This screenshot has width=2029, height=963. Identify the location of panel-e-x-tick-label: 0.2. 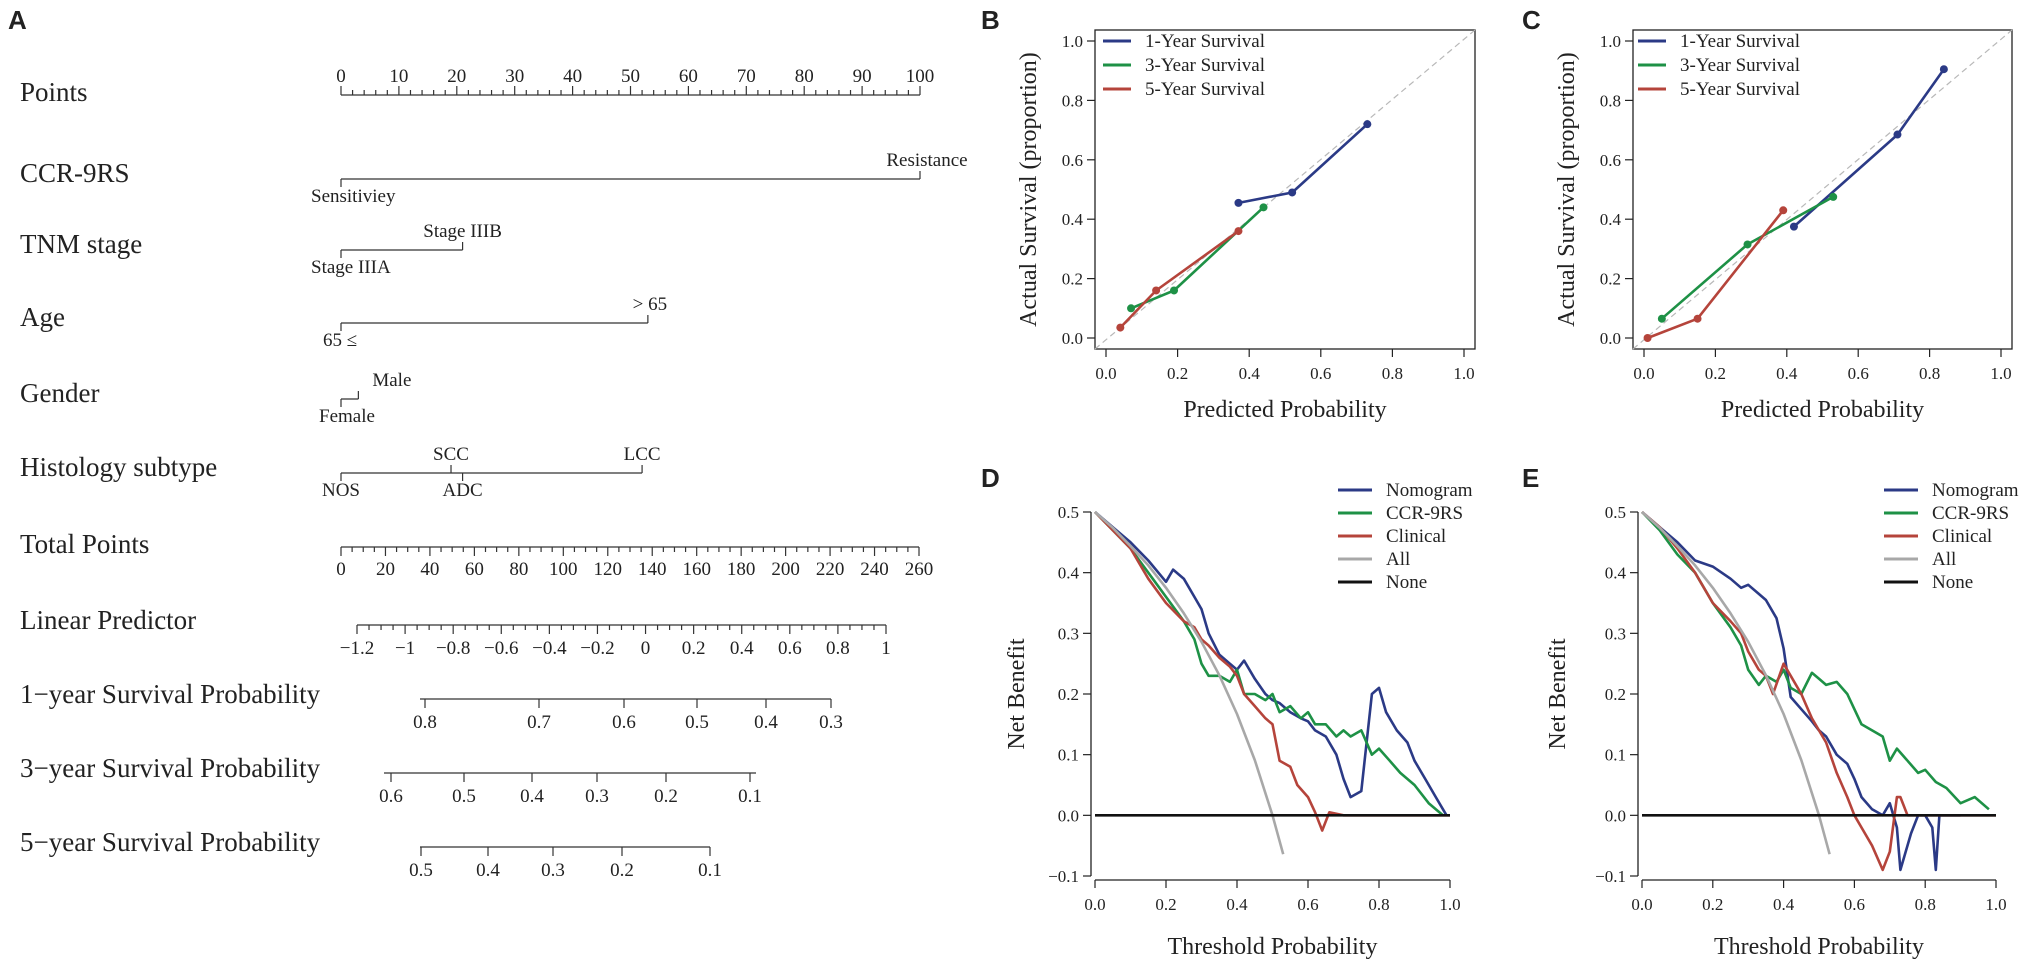
(1712, 904).